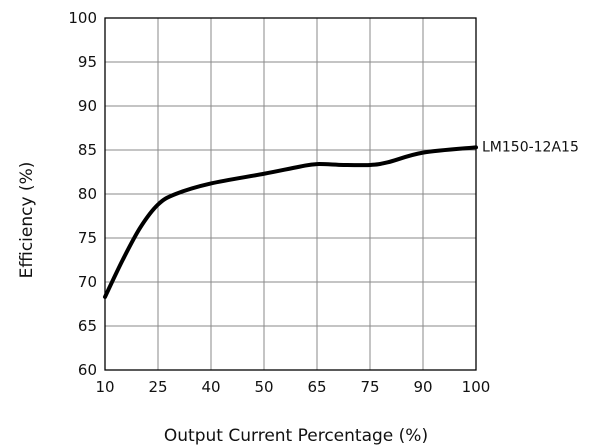 The image size is (598, 448). What do you see at coordinates (296, 436) in the screenshot?
I see `x-axis-title: Output Current Percentage (%)` at bounding box center [296, 436].